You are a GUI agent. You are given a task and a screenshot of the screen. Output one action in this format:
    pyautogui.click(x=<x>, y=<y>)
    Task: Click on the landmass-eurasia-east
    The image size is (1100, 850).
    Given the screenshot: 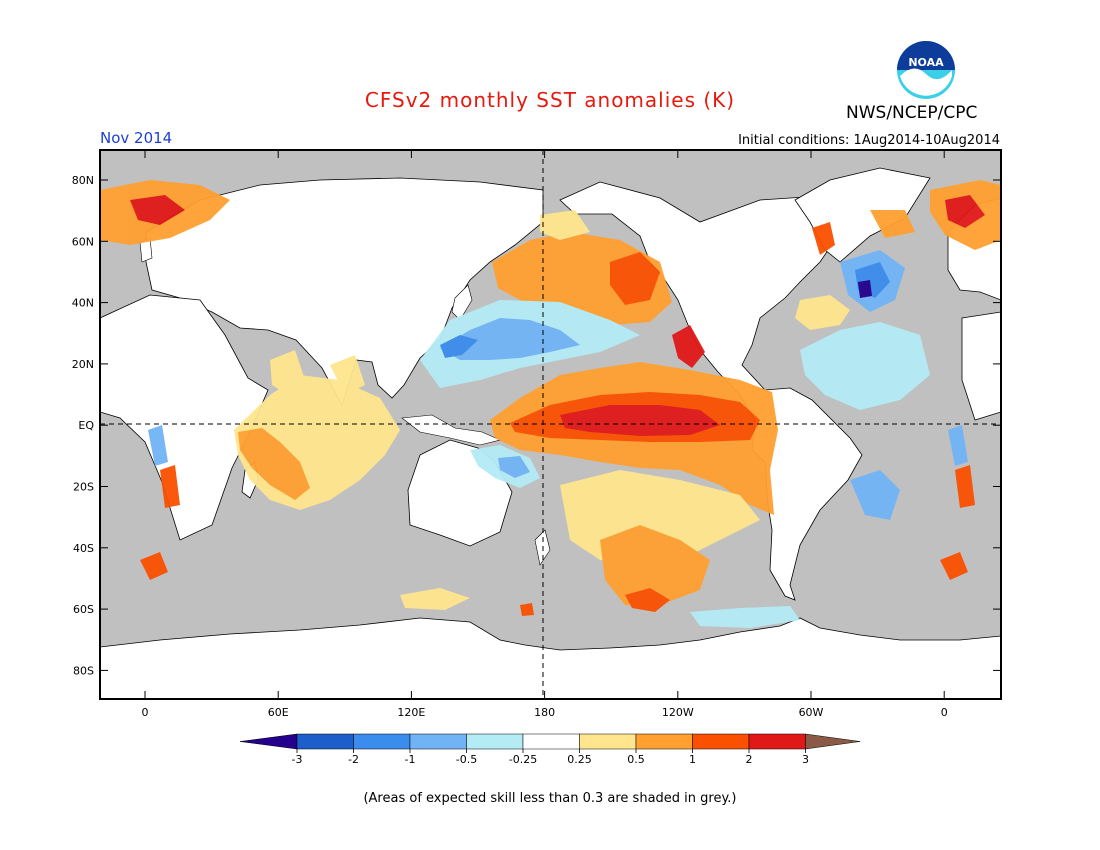 What is the action you would take?
    pyautogui.click(x=344, y=292)
    